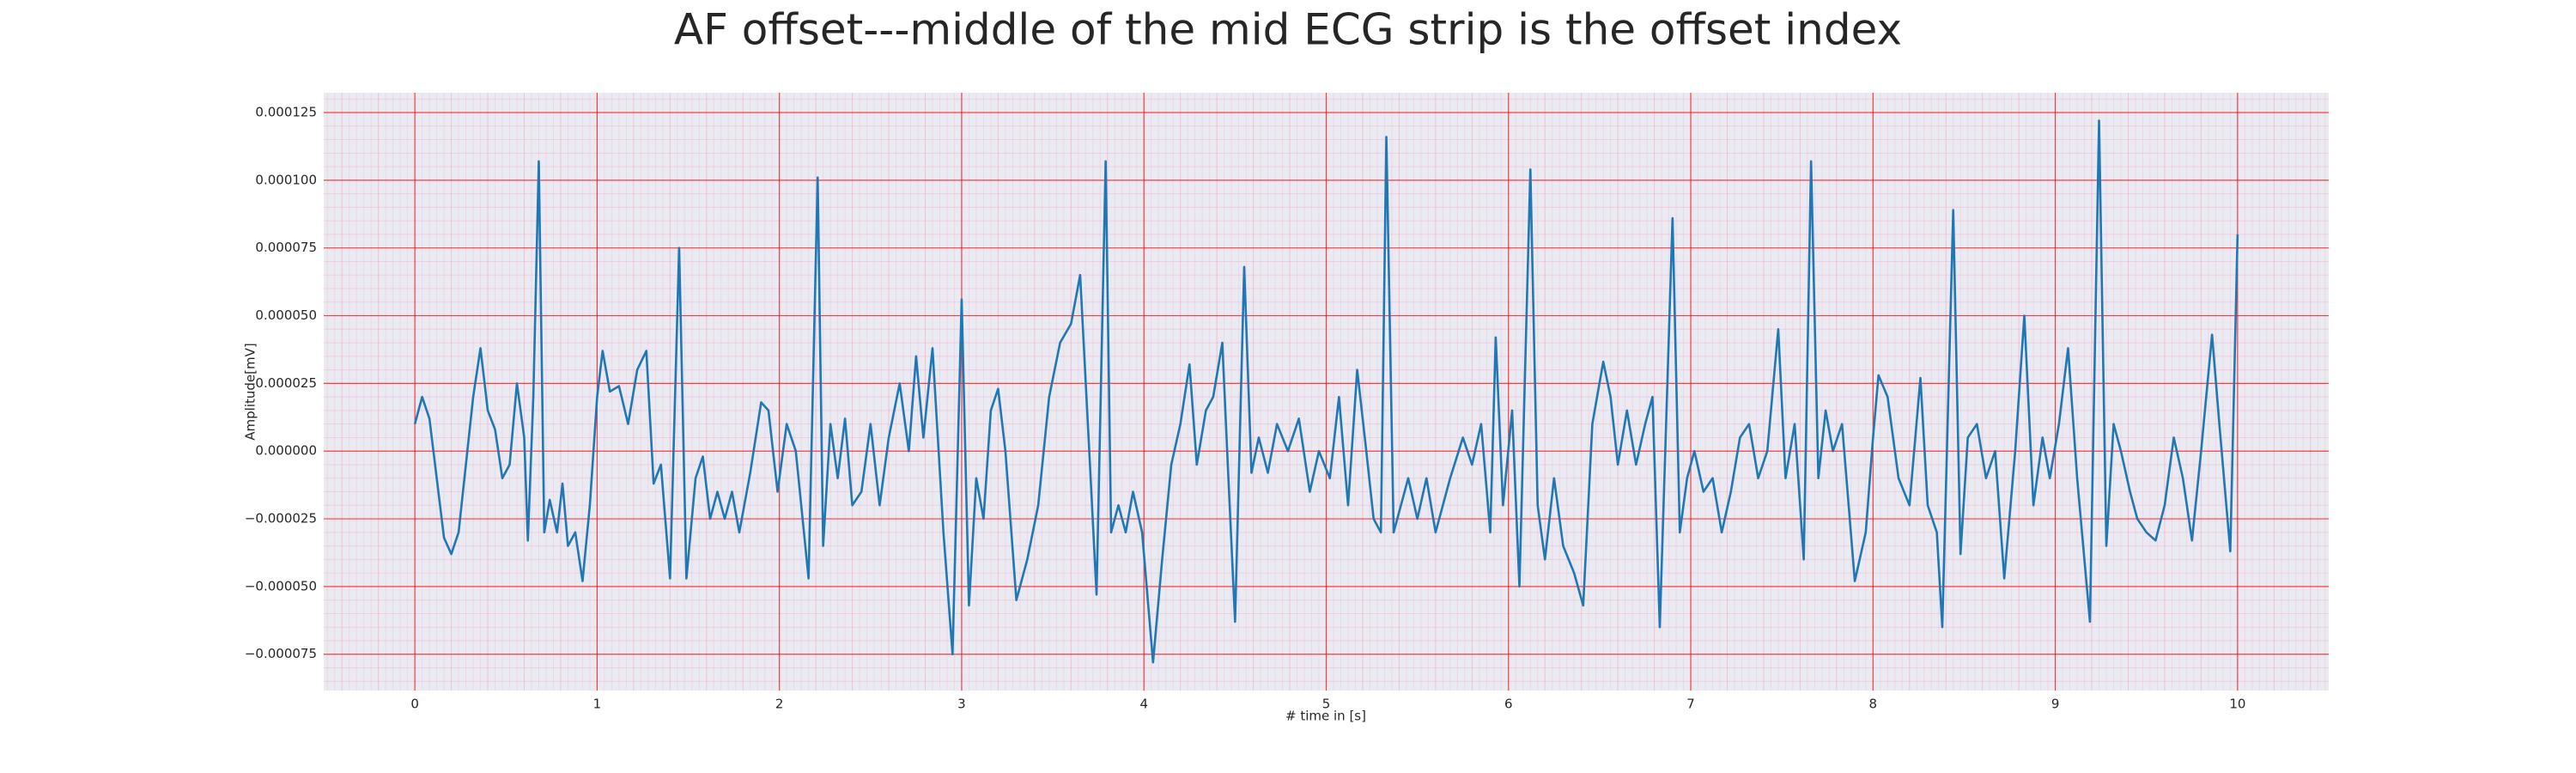 The image size is (2576, 773). Describe the element at coordinates (1690, 704) in the screenshot. I see `x-tick-label: 7` at that location.